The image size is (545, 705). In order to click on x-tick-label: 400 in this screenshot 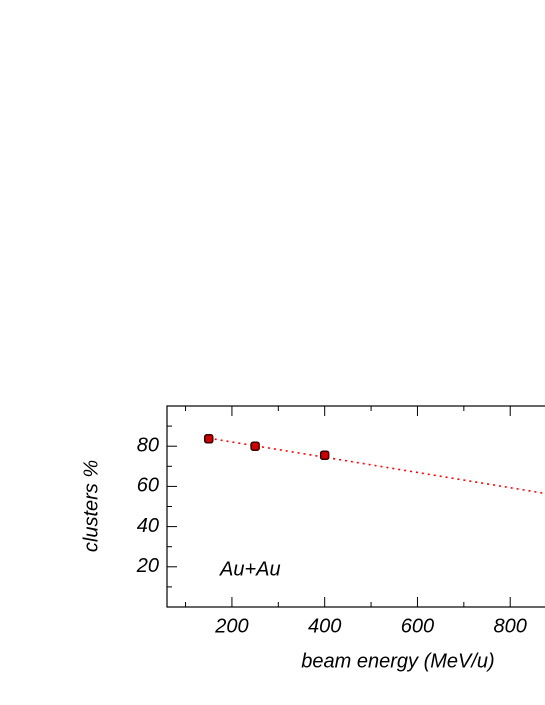, I will do `click(324, 626)`.